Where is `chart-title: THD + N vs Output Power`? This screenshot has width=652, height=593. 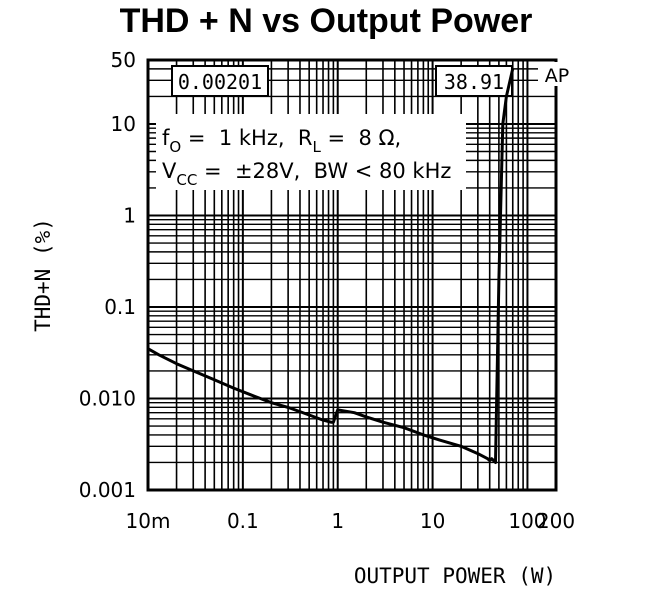
chart-title: THD + N vs Output Power is located at coordinates (326, 21).